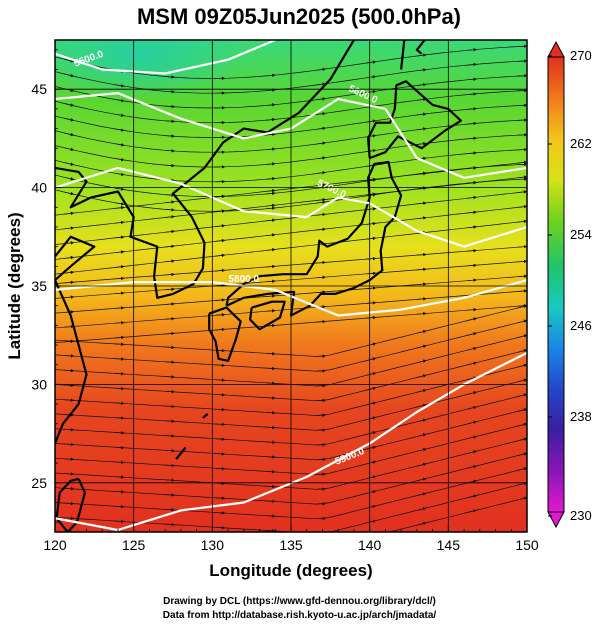  Describe the element at coordinates (299, 16) in the screenshot. I see `chart-title: MSM 09Z05Jun2025 (500.0hPa)` at that location.